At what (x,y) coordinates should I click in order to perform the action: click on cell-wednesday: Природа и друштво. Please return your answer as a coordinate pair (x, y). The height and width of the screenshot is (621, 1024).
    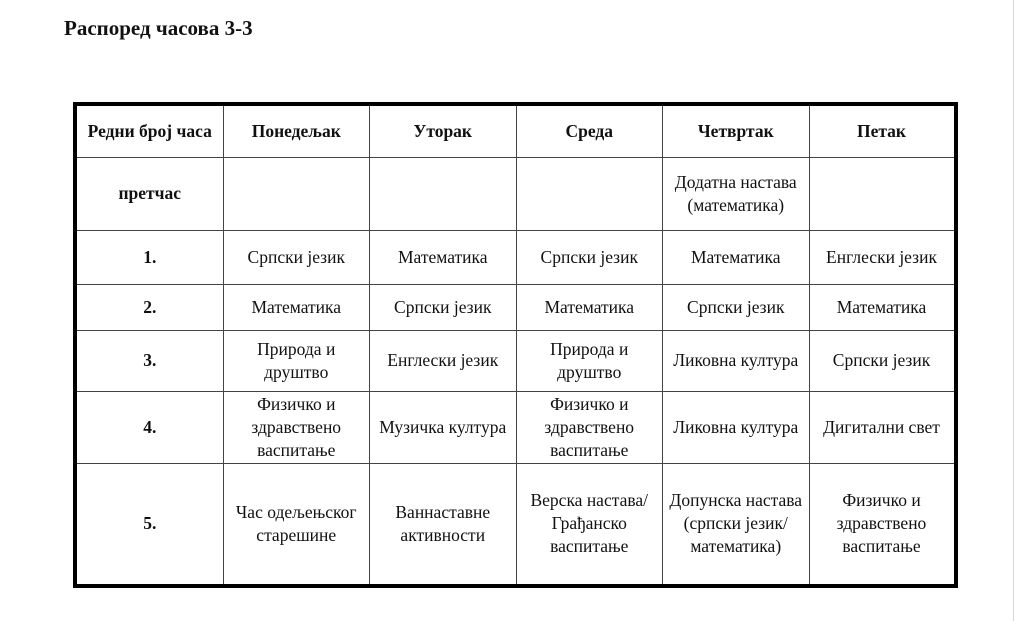
    Looking at the image, I should click on (589, 360).